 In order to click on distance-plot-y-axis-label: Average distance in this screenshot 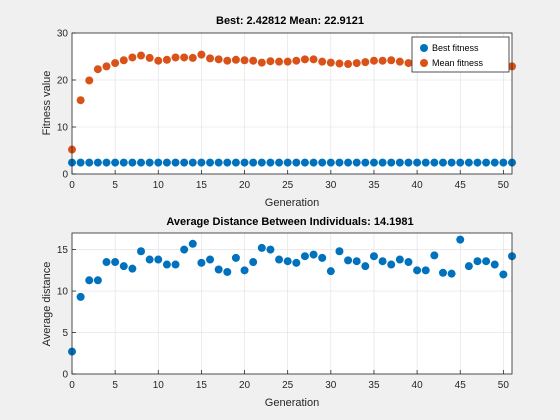, I will do `click(47, 304)`.